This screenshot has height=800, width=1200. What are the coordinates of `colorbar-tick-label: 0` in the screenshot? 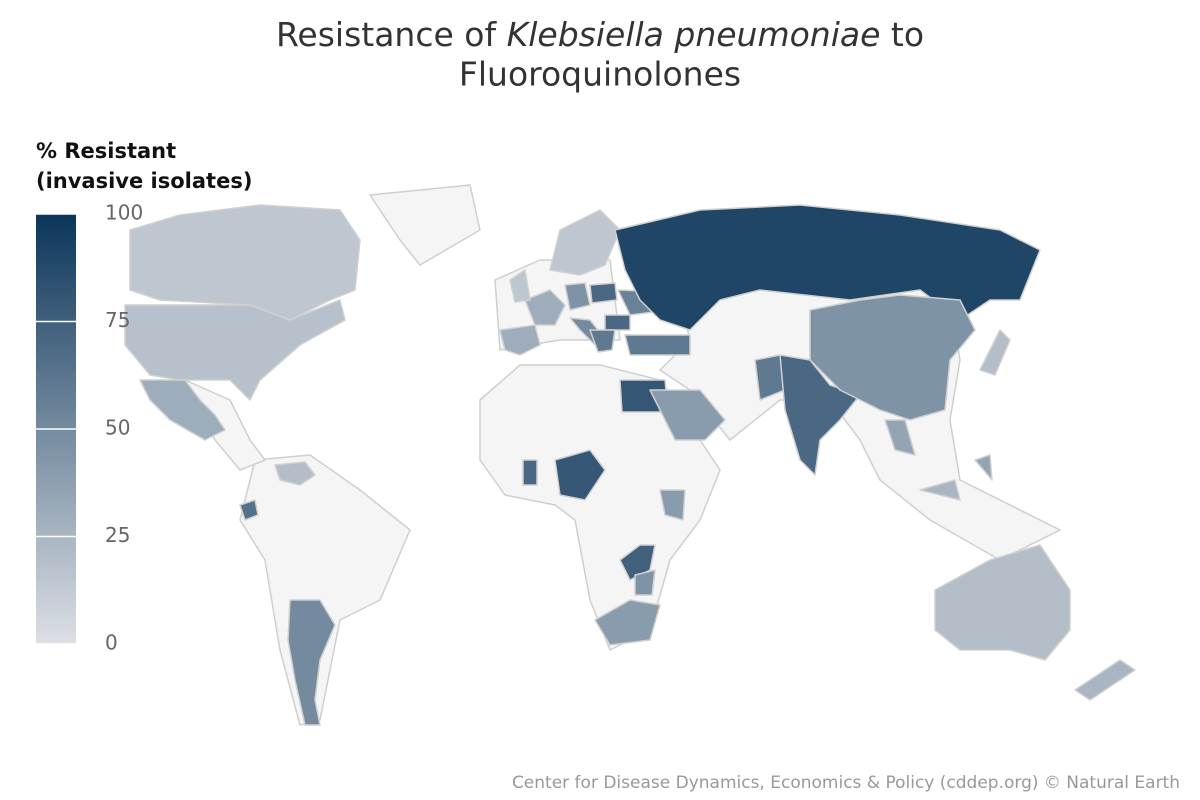 It's located at (111, 643).